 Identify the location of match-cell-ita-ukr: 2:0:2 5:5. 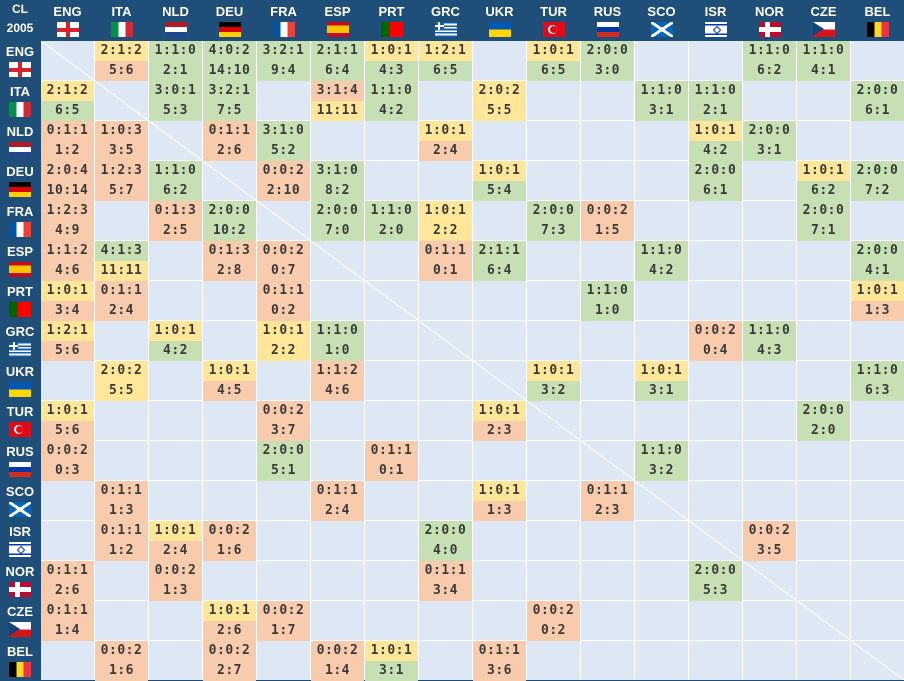
(499, 101).